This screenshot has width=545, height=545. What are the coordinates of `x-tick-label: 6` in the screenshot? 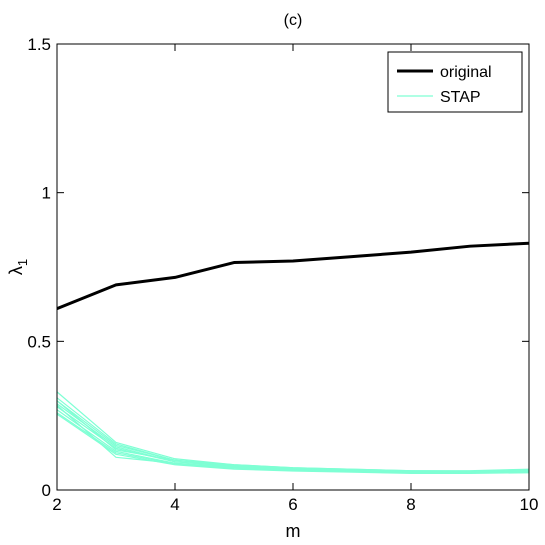 It's located at (292, 504).